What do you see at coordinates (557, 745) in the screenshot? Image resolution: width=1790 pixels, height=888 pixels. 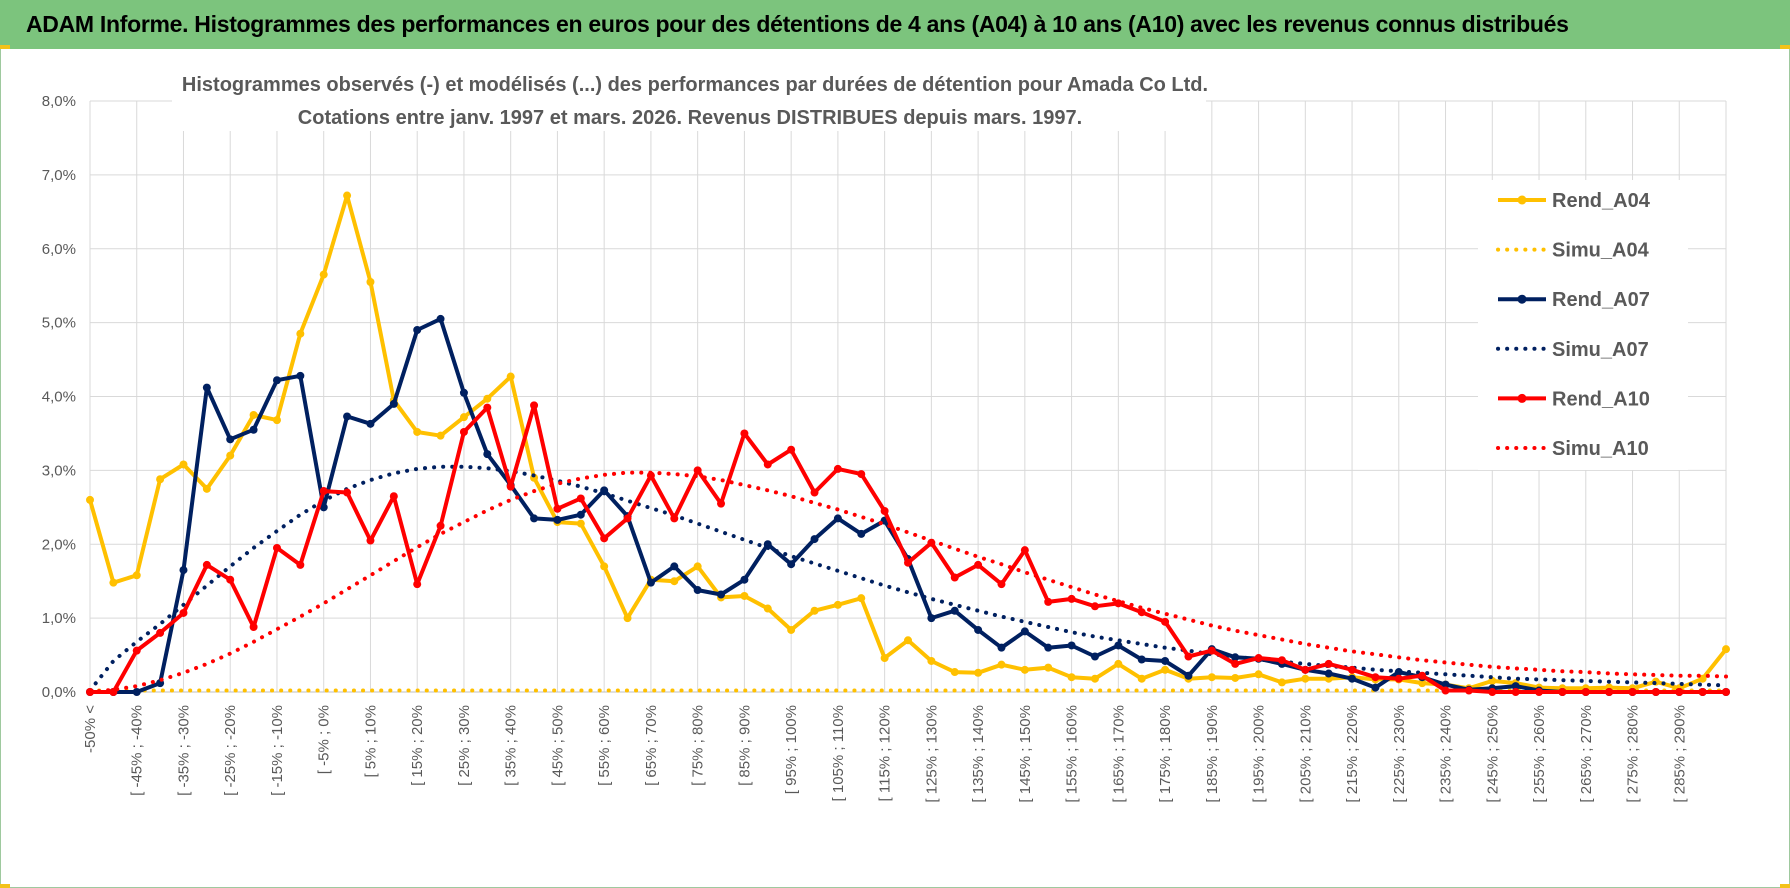 I see `x-tick-label: [ 45% ; 50%` at bounding box center [557, 745].